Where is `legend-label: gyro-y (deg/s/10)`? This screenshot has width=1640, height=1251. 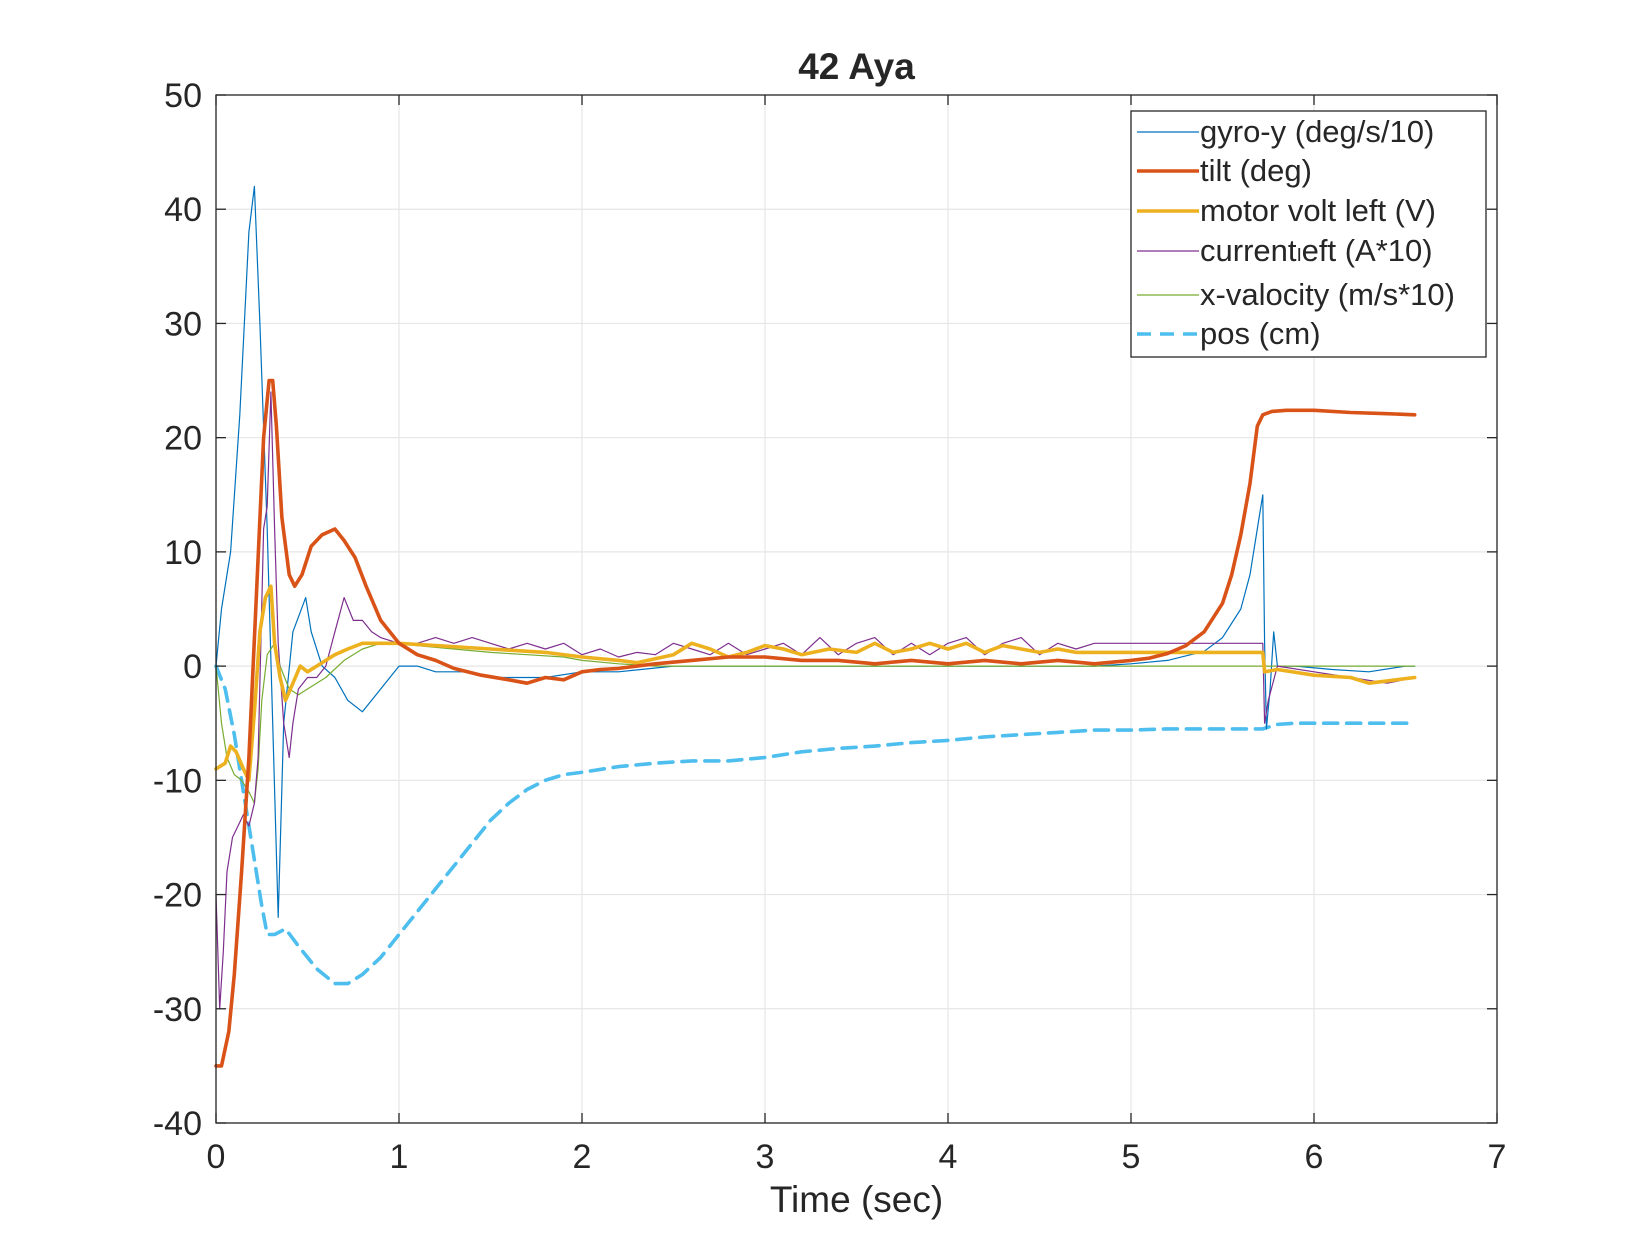
legend-label: gyro-y (deg/s/10) is located at coordinates (1317, 131).